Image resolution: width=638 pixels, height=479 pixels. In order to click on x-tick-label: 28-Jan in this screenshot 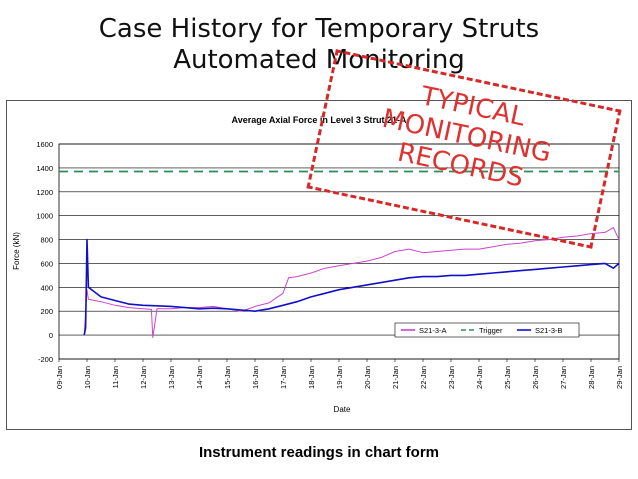, I will do `click(591, 377)`.